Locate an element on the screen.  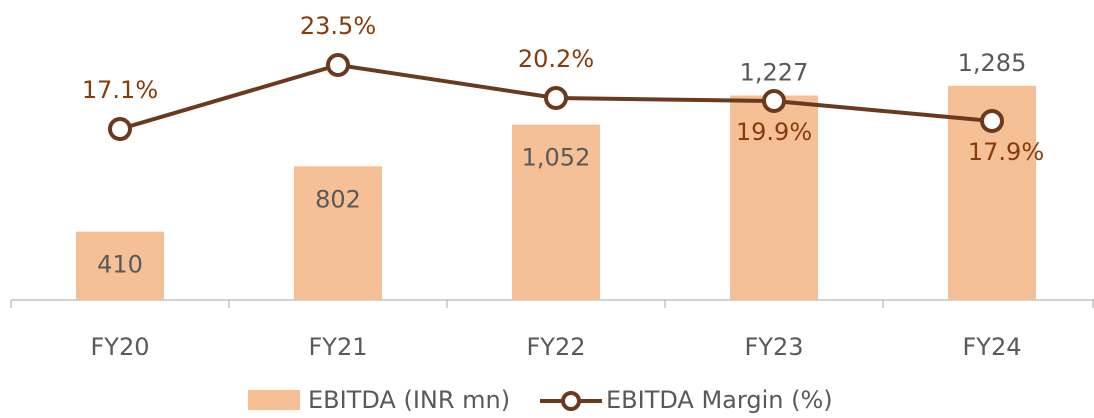
line-label: 19.9% is located at coordinates (774, 132).